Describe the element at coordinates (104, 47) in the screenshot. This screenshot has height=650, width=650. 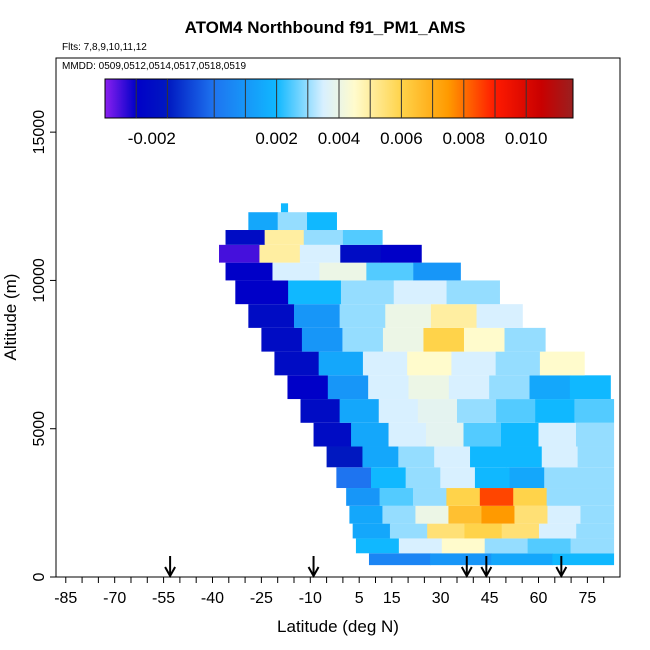
I see `flights-label: Flts: 7,8,9,10,11,12` at that location.